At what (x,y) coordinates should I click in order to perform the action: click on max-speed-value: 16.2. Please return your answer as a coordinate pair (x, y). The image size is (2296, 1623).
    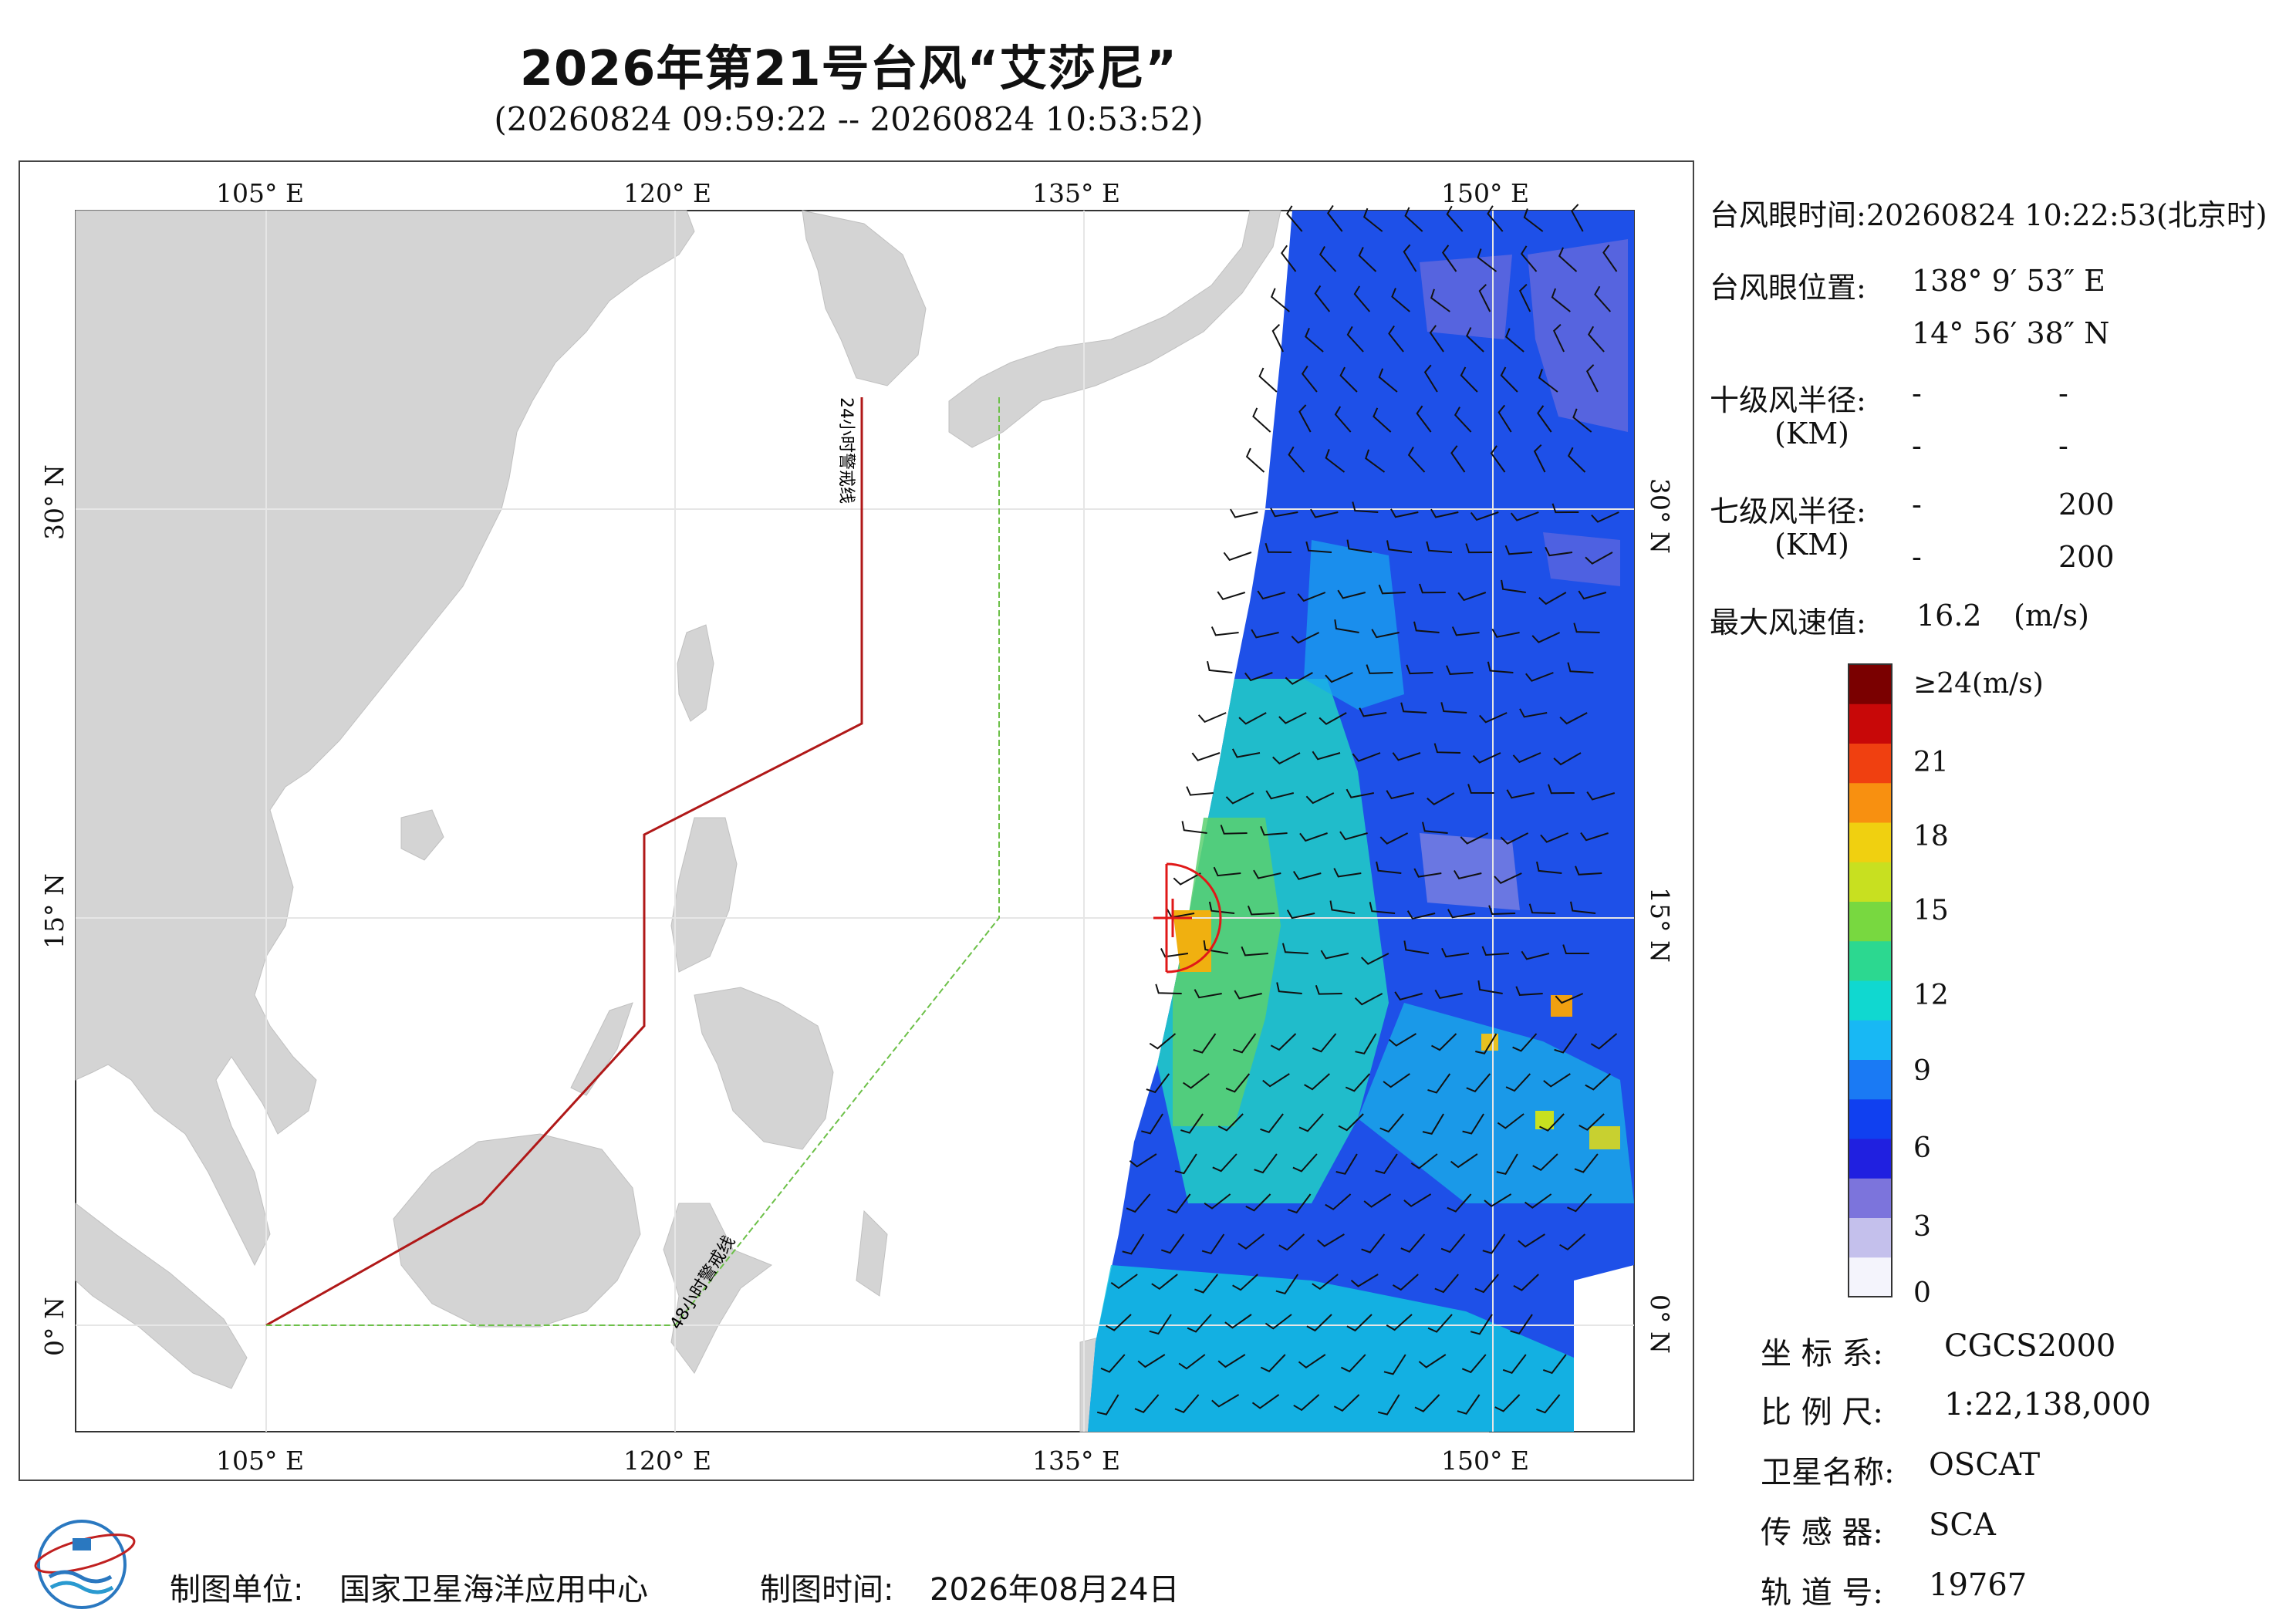
    Looking at the image, I should click on (1949, 616).